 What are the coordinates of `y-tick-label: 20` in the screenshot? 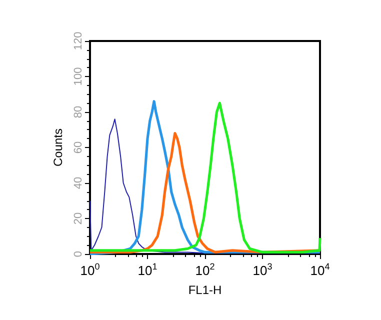 It's located at (78, 218).